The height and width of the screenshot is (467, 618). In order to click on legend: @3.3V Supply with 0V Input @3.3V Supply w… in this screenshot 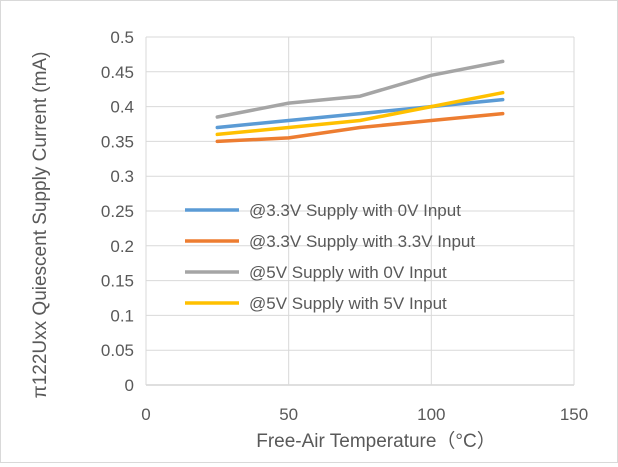, I will do `click(330, 257)`.